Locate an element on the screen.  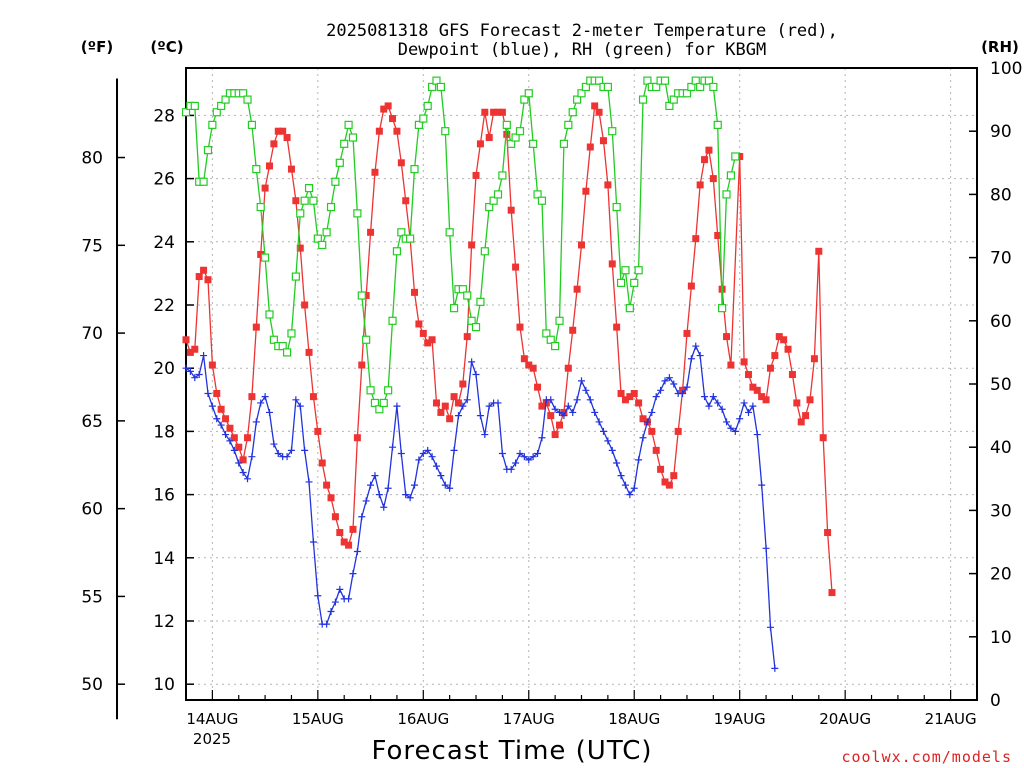
celsius-tick-label: 22 is located at coordinates (164, 306).